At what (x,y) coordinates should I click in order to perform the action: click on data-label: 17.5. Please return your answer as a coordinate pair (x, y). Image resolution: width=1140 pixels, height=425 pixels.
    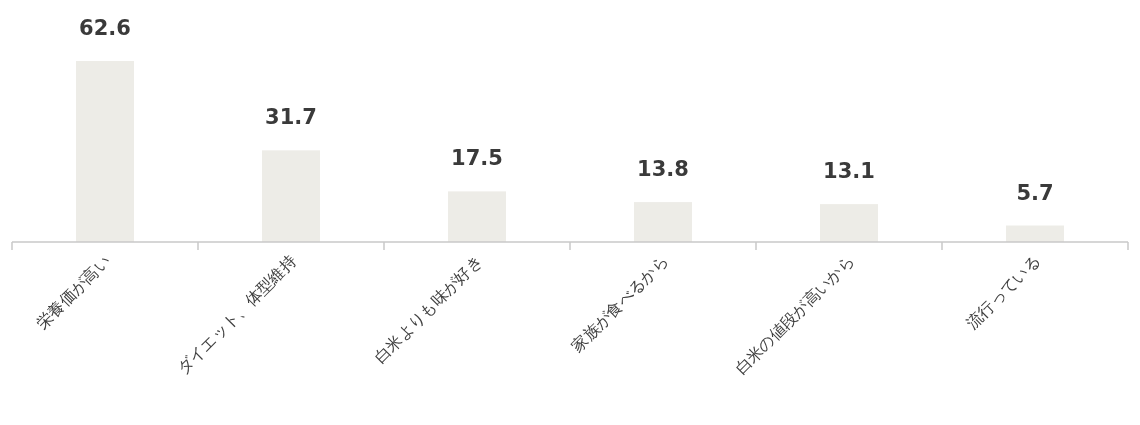
    Looking at the image, I should click on (477, 158).